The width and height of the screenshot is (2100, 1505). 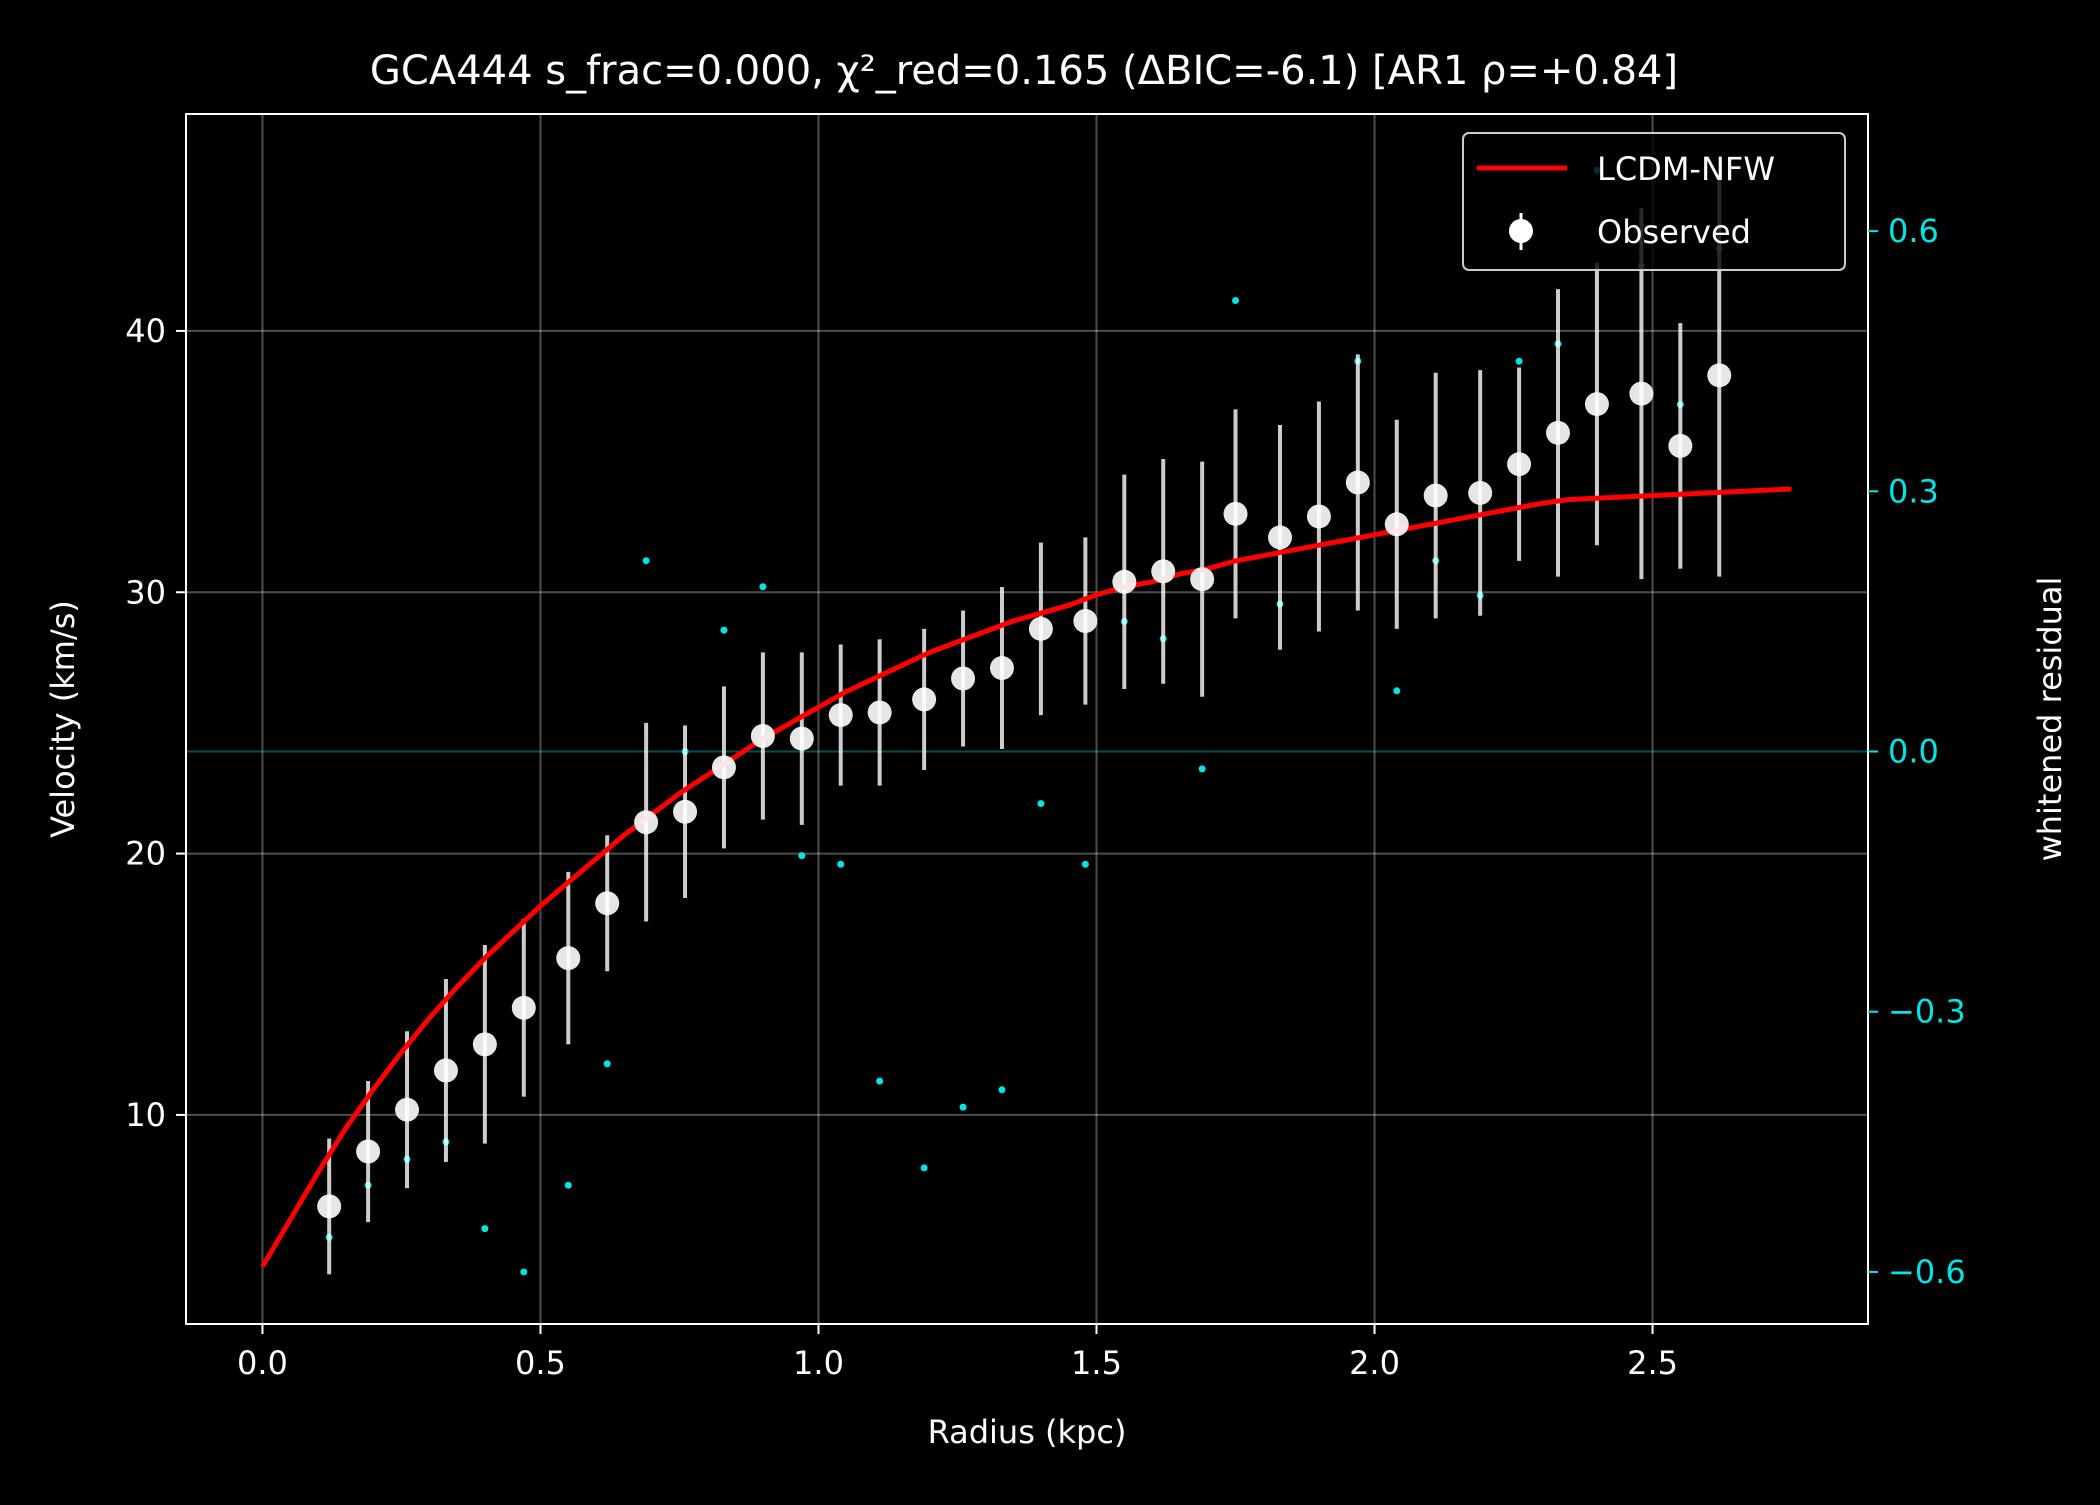 What do you see at coordinates (1686, 169) in the screenshot?
I see `legend-label-model: LCDM-NFW` at bounding box center [1686, 169].